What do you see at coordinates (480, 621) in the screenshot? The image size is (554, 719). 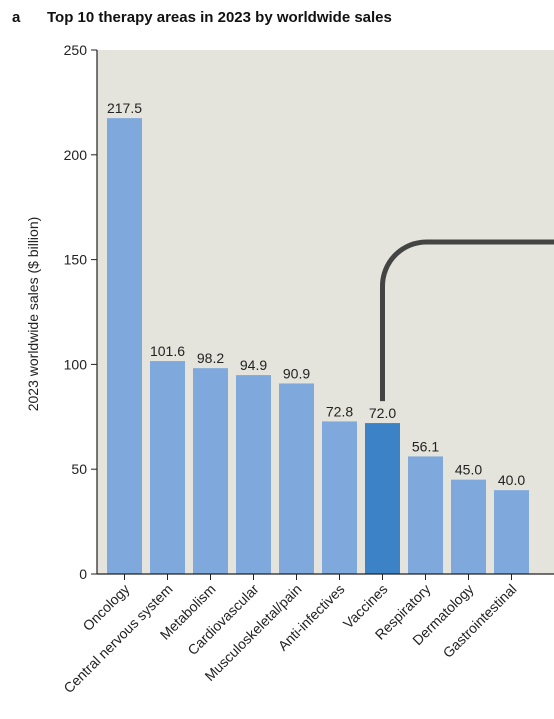 I see `x-tick-label: Gastrointestinal` at bounding box center [480, 621].